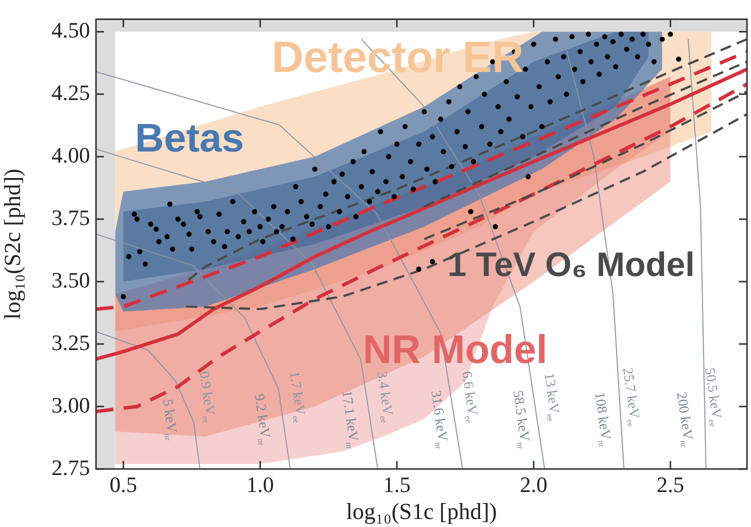  I want to click on annotation: 5 keVnr, so click(169, 420).